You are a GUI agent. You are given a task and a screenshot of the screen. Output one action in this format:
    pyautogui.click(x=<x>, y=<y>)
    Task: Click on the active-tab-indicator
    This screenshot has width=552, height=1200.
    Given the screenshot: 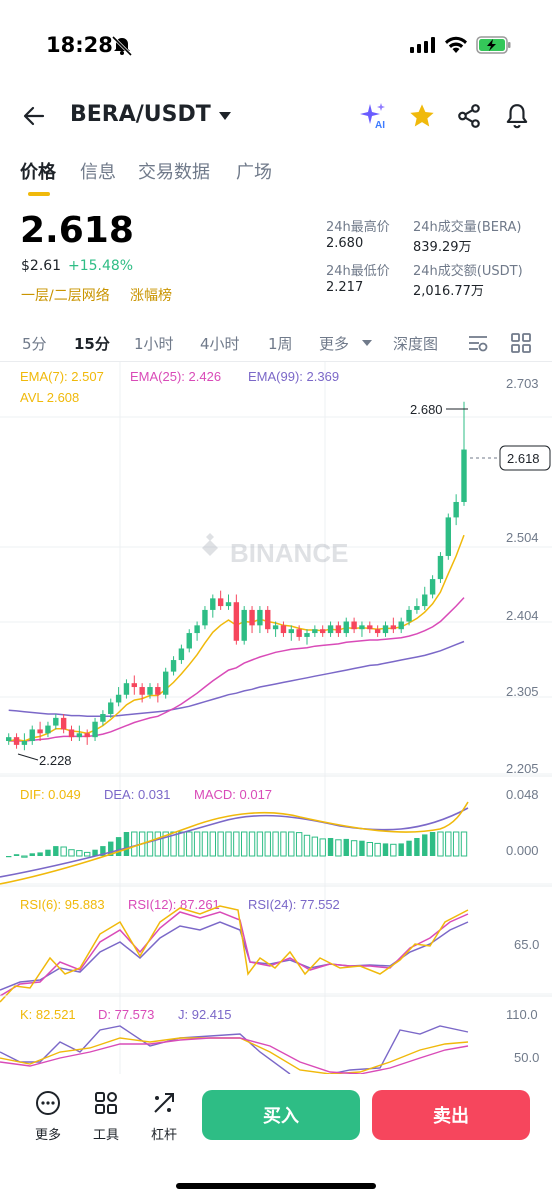 What is the action you would take?
    pyautogui.click(x=39, y=194)
    